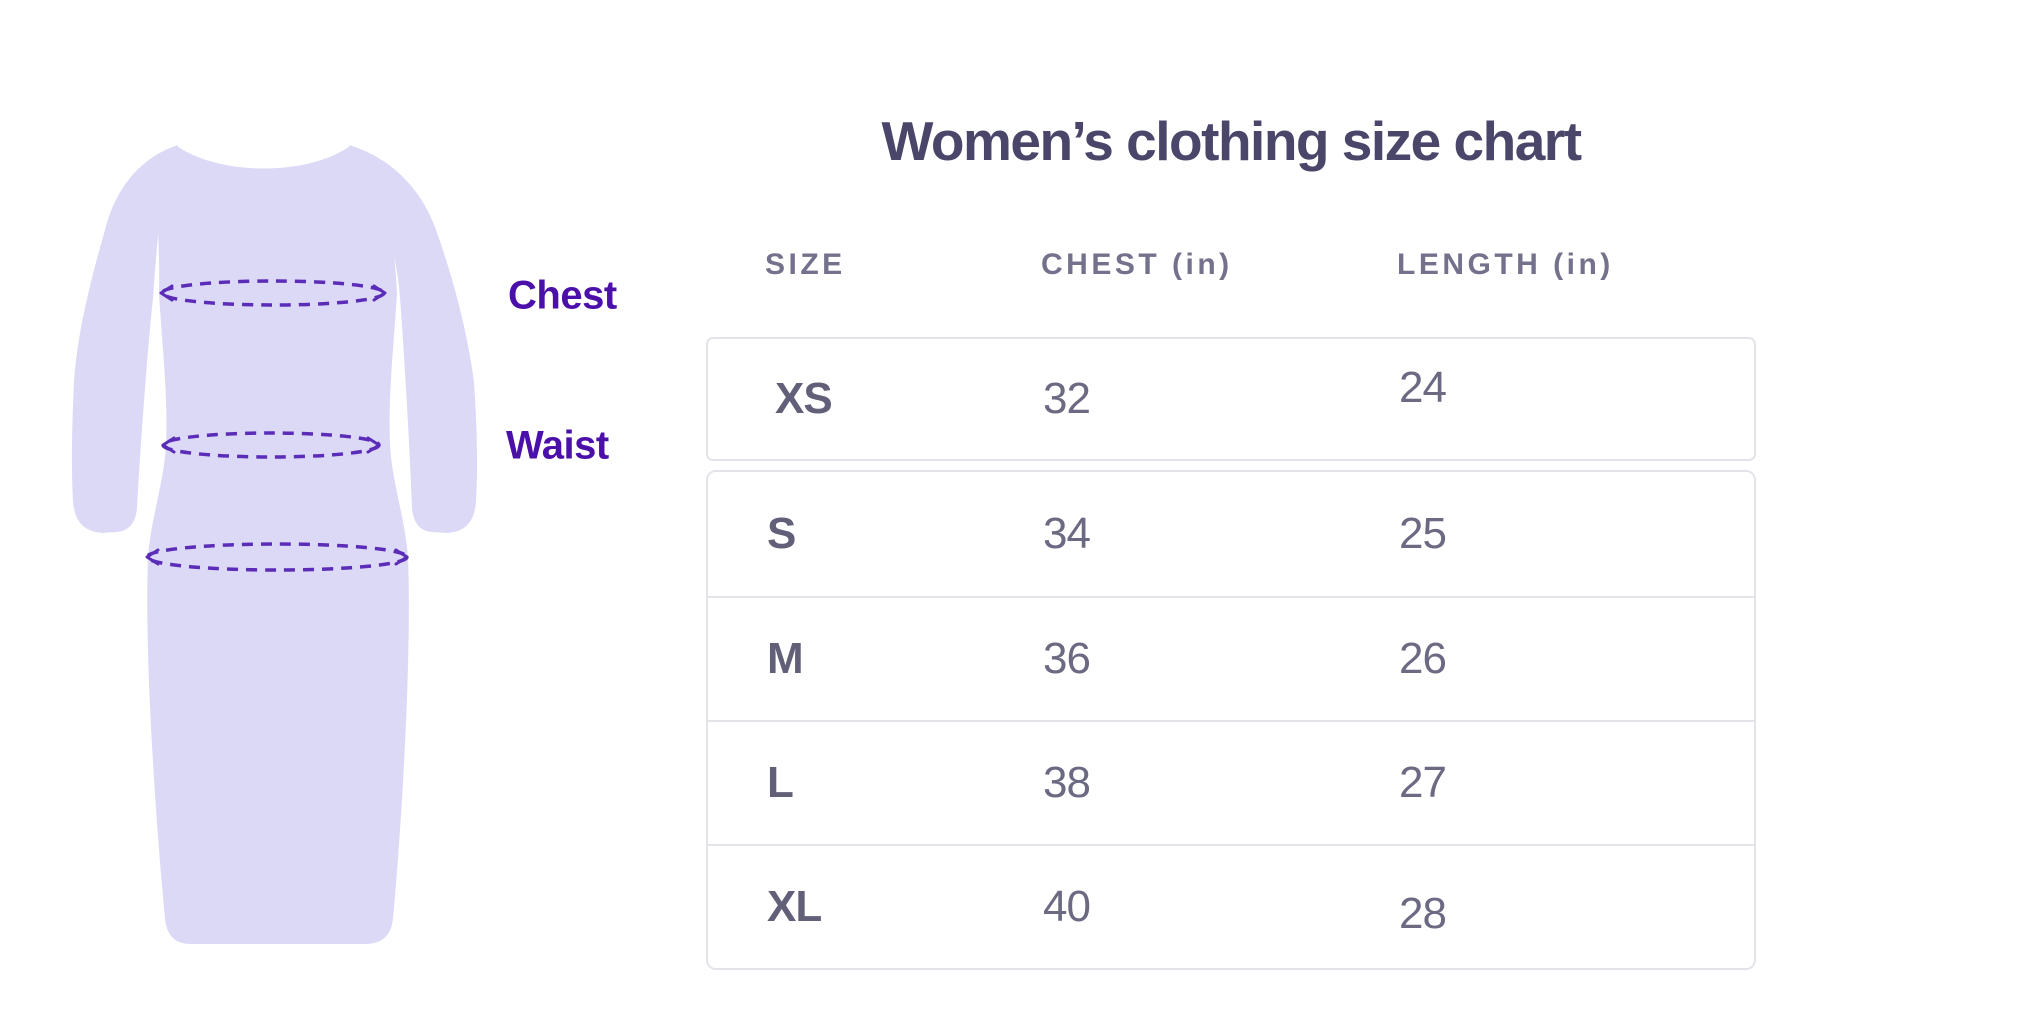 This screenshot has height=1028, width=2032. What do you see at coordinates (1231, 906) in the screenshot?
I see `table-row-xl: XL 40 28` at bounding box center [1231, 906].